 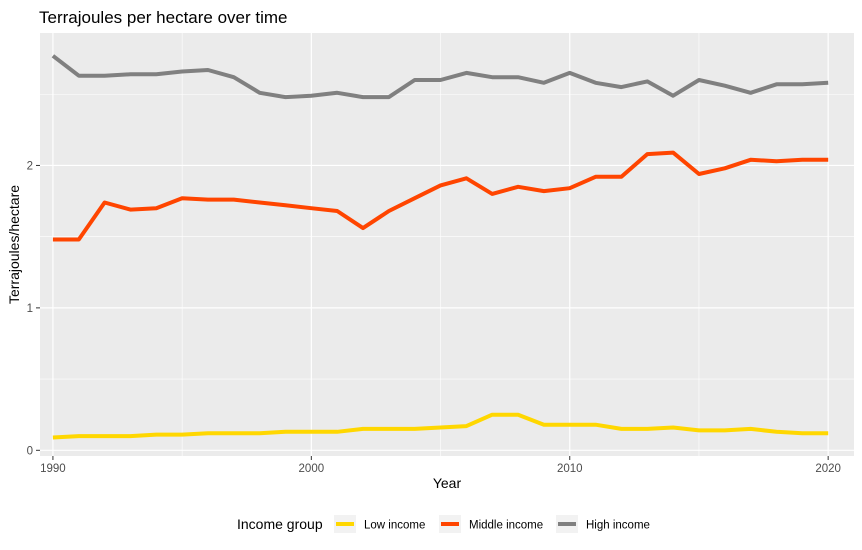 What do you see at coordinates (394, 526) in the screenshot?
I see `legend-label-low-income: Low income` at bounding box center [394, 526].